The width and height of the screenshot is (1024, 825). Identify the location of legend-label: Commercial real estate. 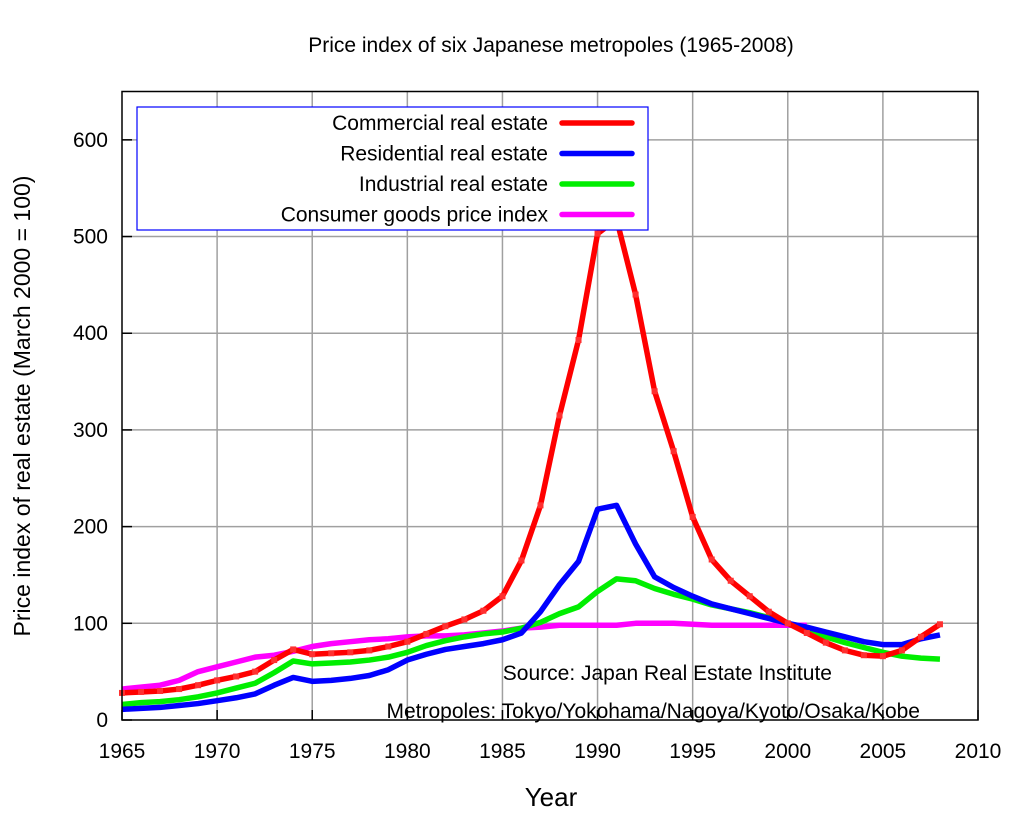
(440, 123).